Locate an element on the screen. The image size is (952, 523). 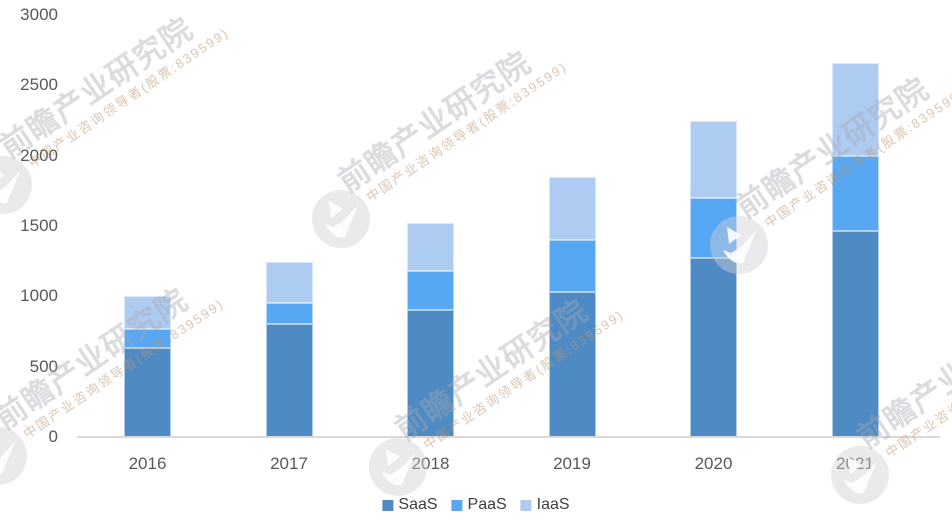
bar-segment-paas-2019 is located at coordinates (572, 266).